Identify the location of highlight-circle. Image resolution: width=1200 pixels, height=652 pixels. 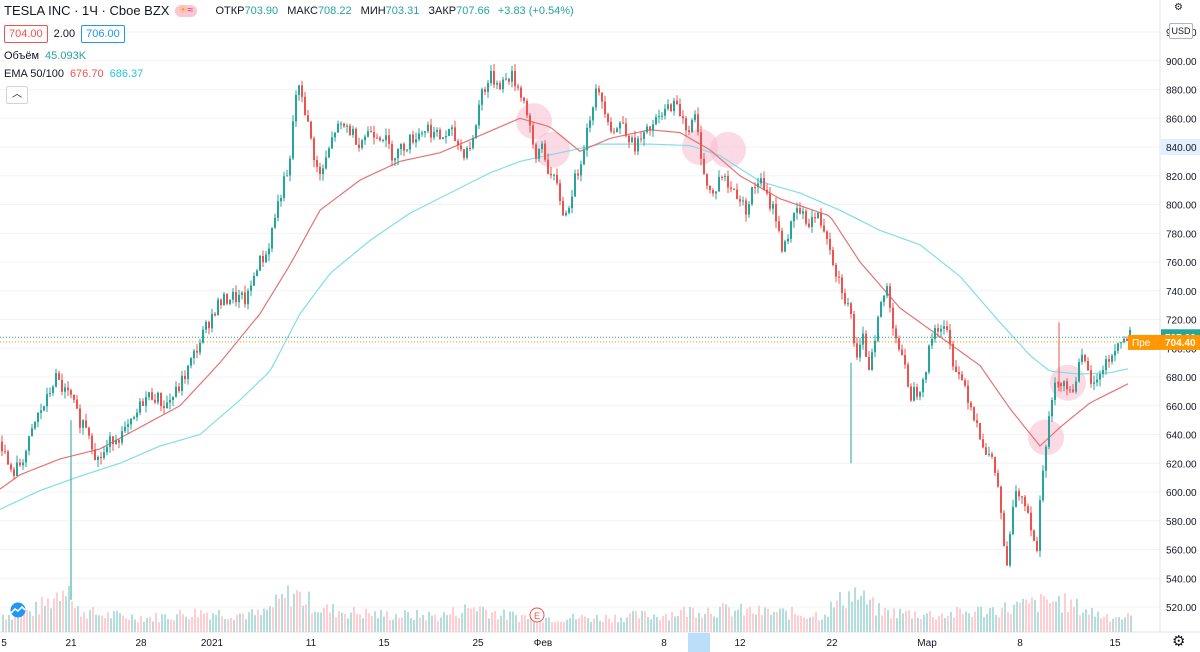
(1046, 437).